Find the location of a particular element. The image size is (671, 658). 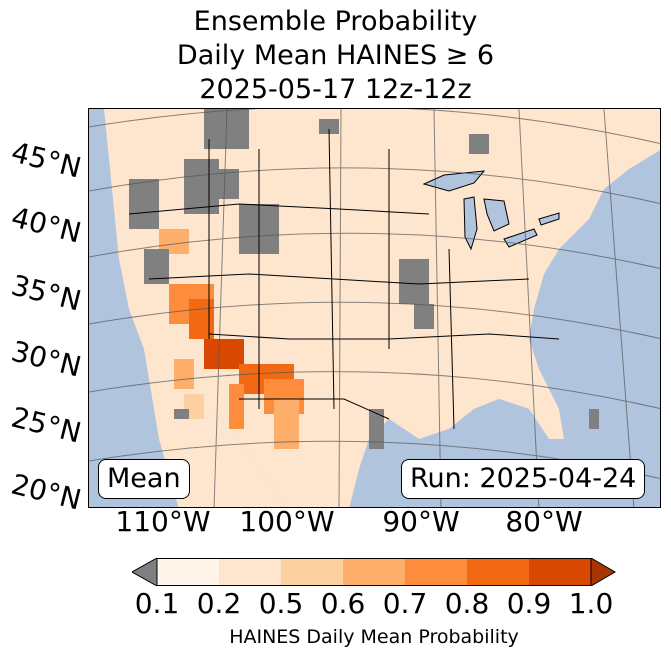

colorbar-border is located at coordinates (374, 572).